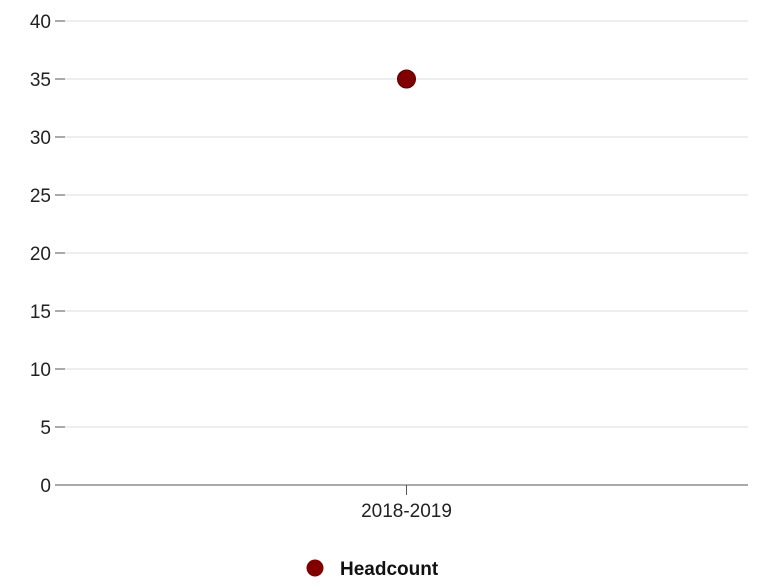  I want to click on y-tick-label: 10, so click(40, 370).